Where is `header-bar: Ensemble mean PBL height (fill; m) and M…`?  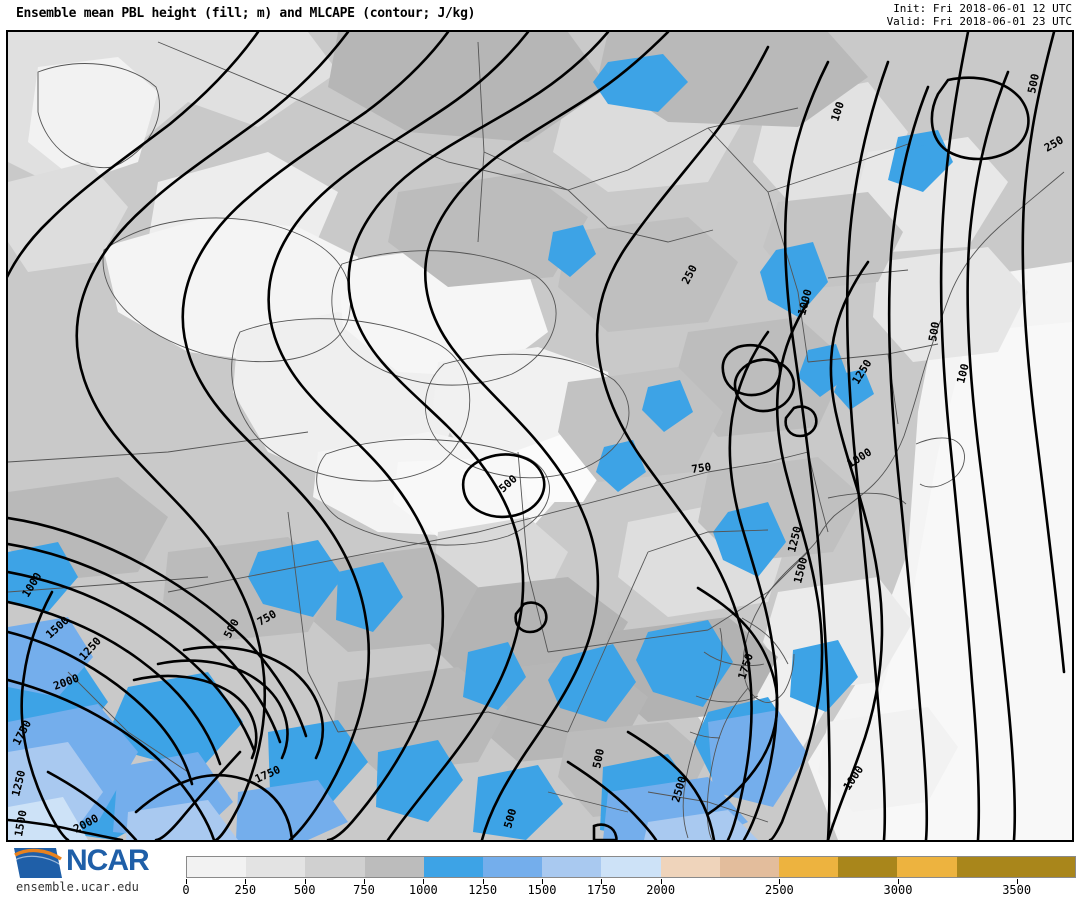
header-bar: Ensemble mean PBL height (fill; m) and M… is located at coordinates (540, 15).